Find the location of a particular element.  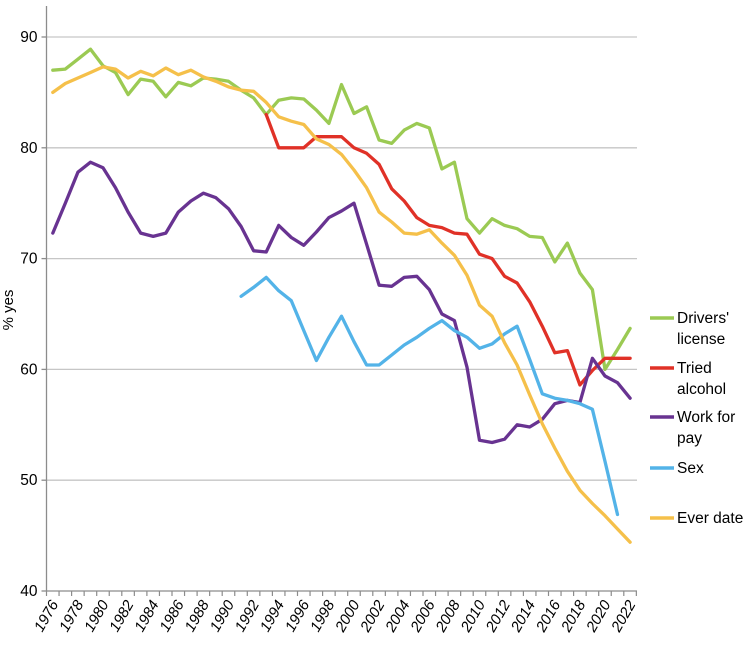

x-tick-label-1976: 1976 is located at coordinates (47, 616).